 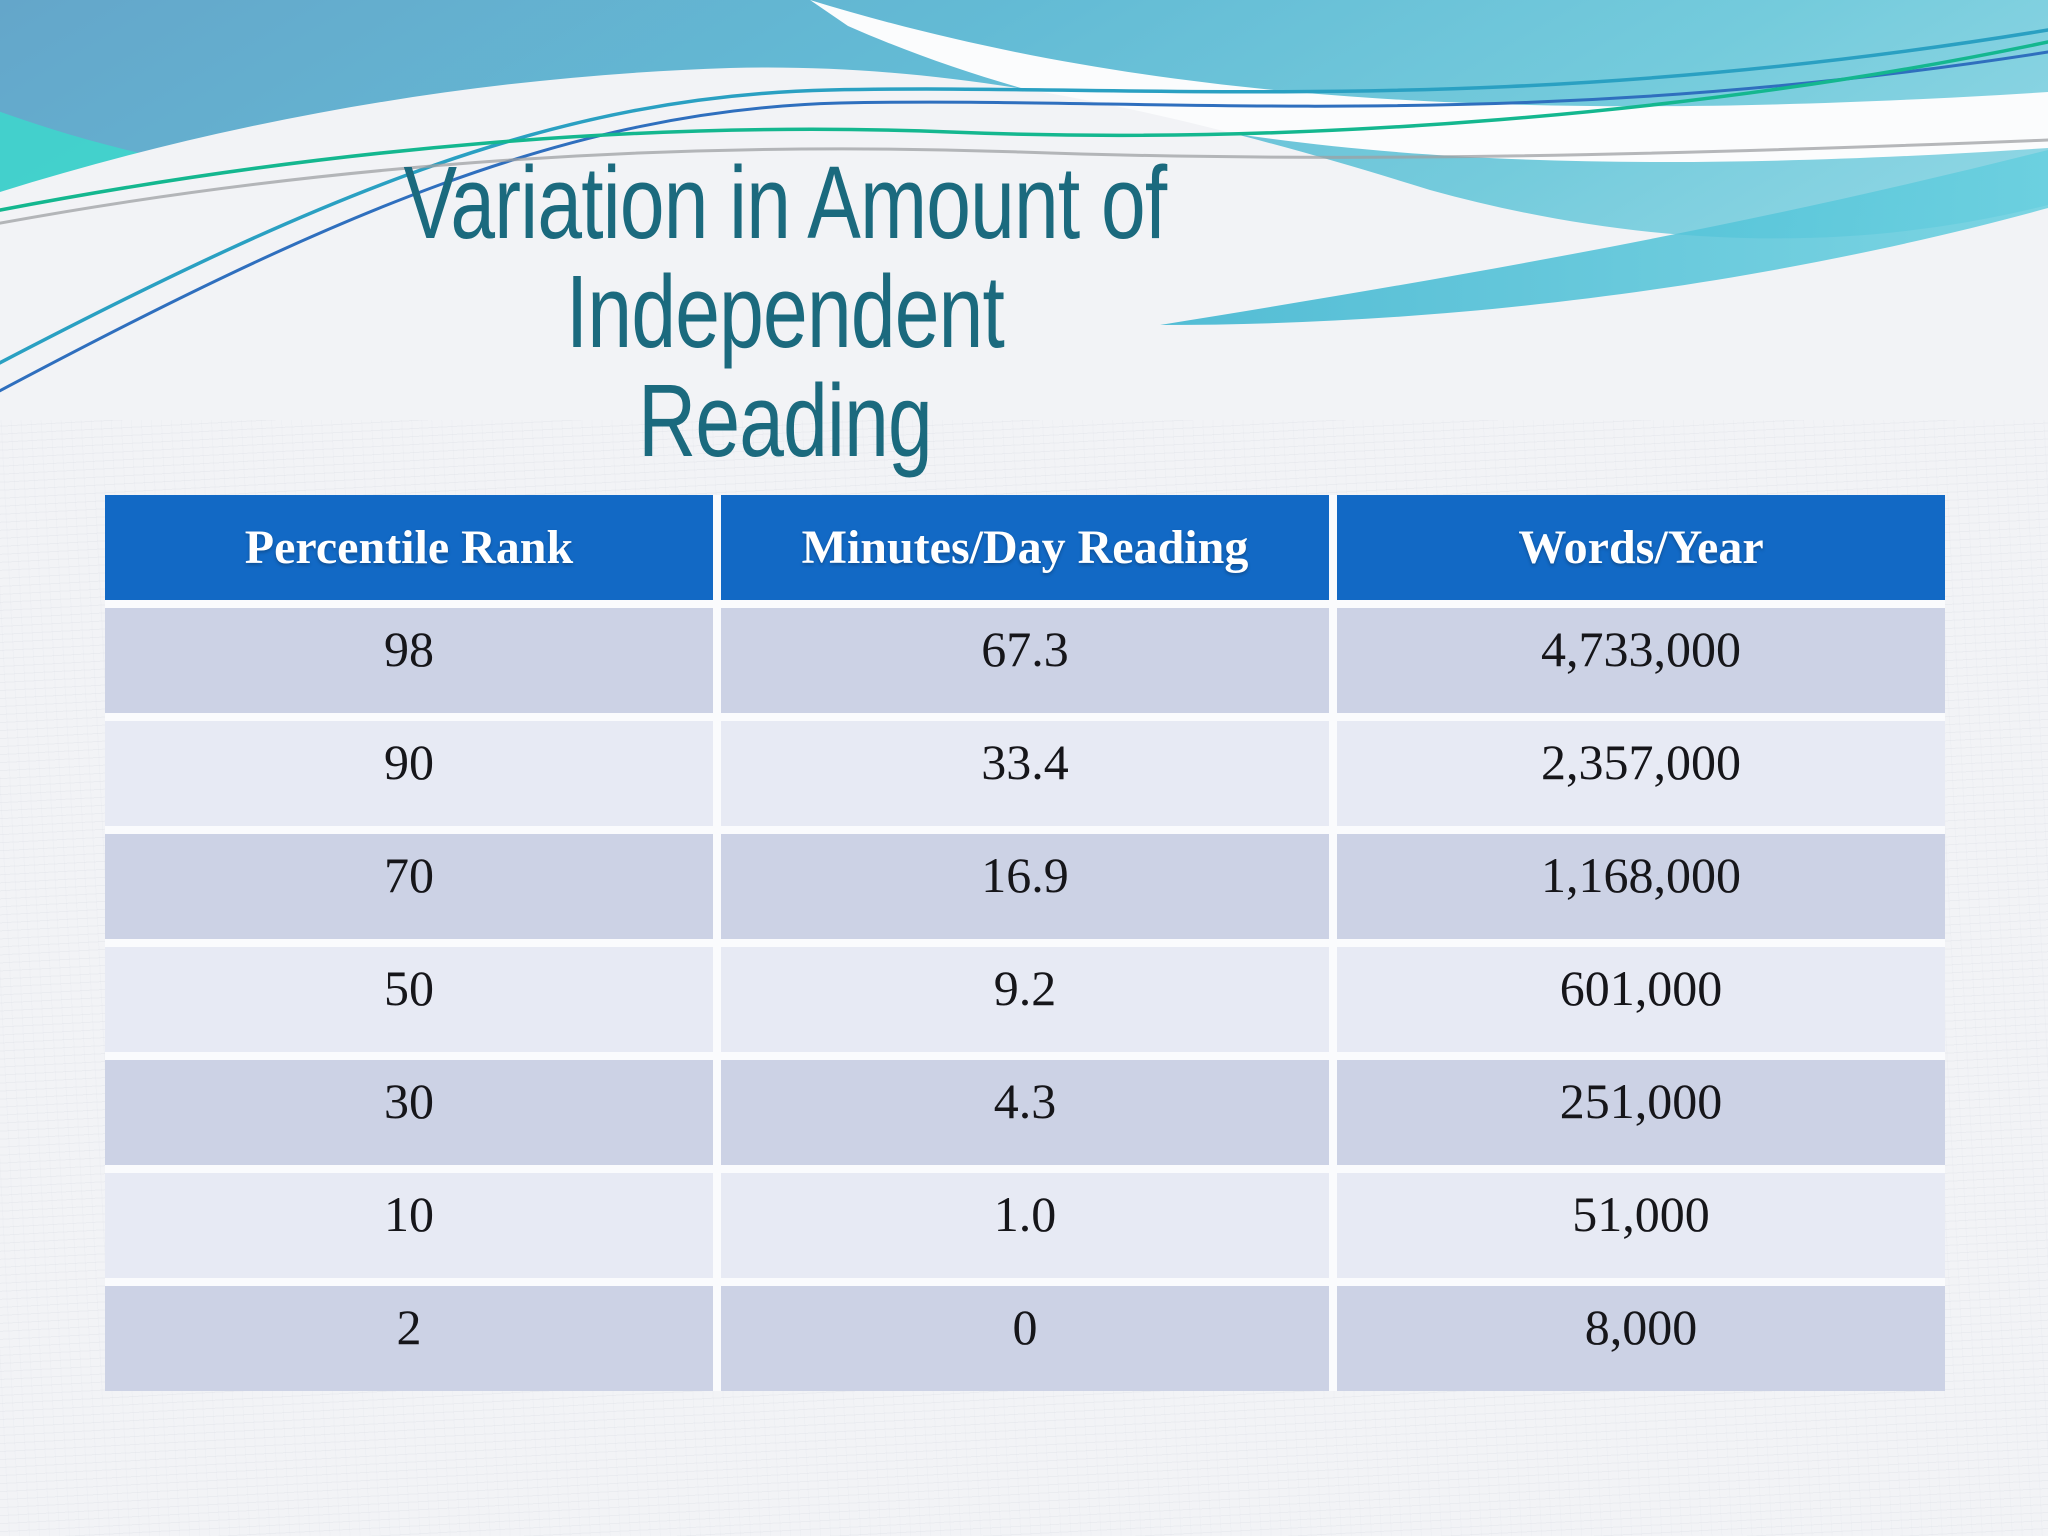 What do you see at coordinates (409, 999) in the screenshot?
I see `table-cell: 50` at bounding box center [409, 999].